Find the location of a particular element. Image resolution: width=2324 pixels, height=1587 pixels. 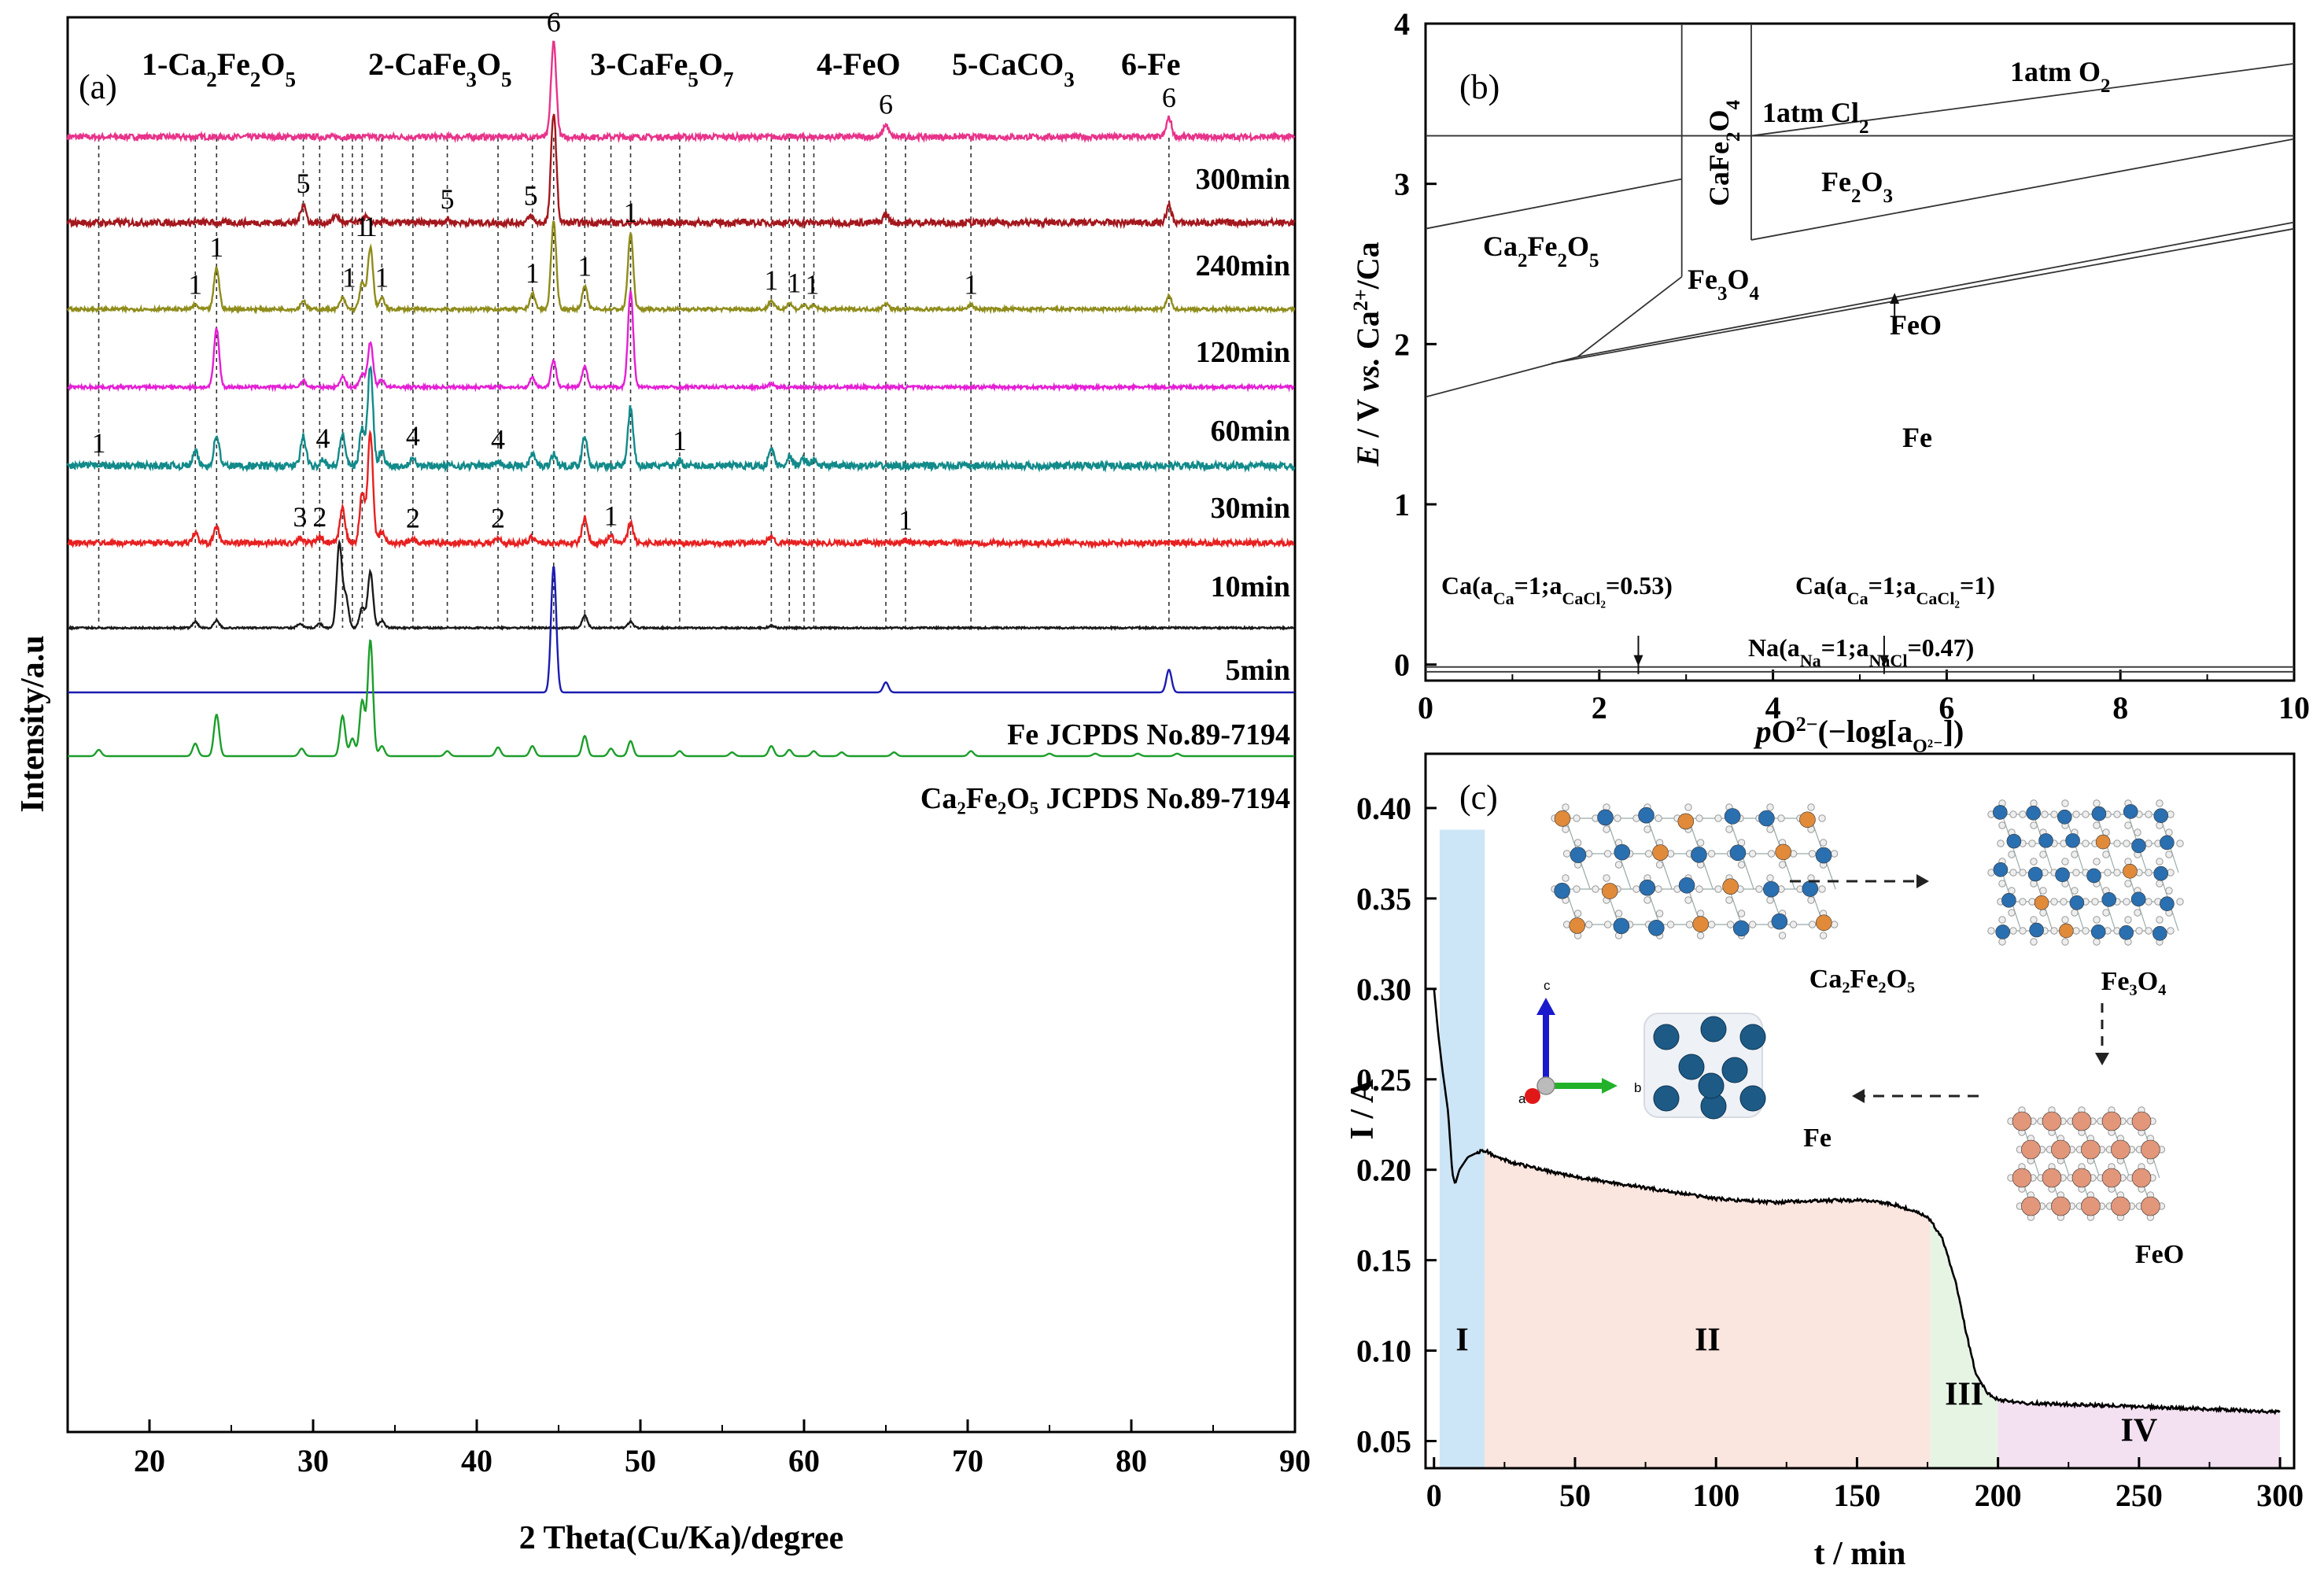

xrd-series-label: Ca₂Fe₂O₅ JCPDS No.89-7194 is located at coordinates (1105, 798).